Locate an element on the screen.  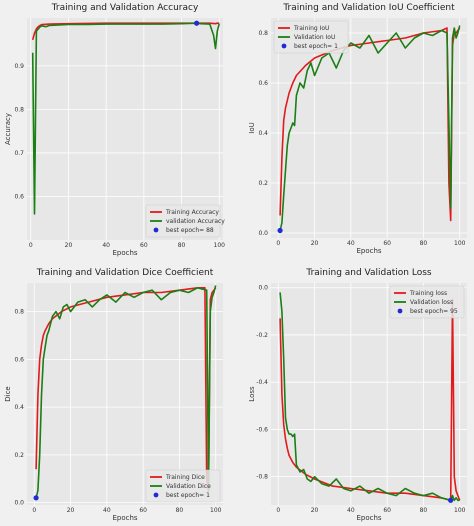
y-tick-label: 0.9 is located at coordinates (19, 66).